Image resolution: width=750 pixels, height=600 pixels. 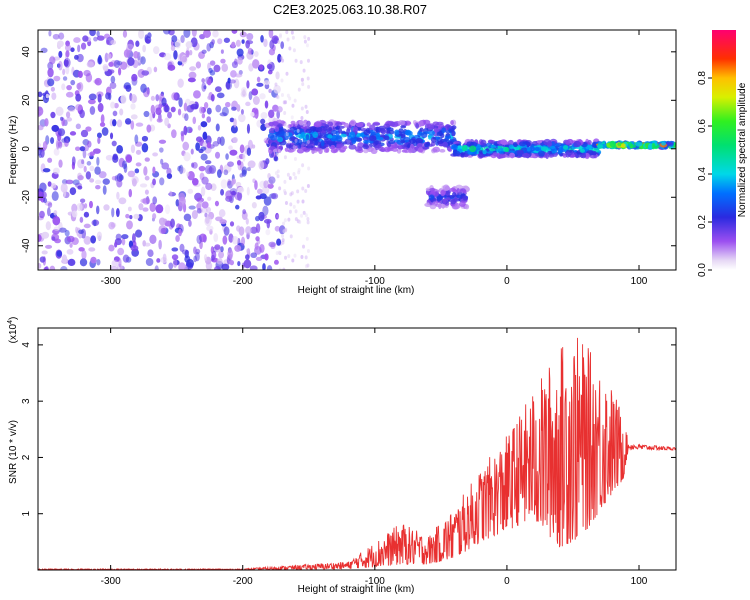 I want to click on colorbar-ticks: 0.0 0.2 0.4 0.6 0.8, so click(x=704, y=174).